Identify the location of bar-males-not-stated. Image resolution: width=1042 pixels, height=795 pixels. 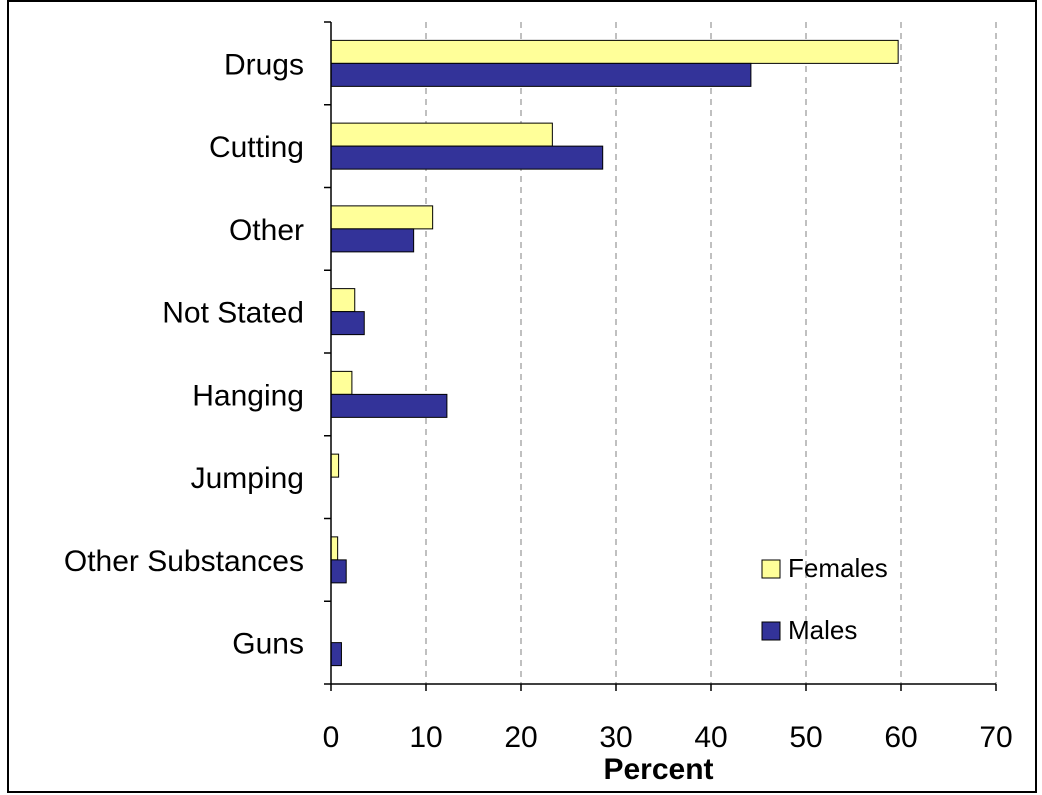
(347, 323).